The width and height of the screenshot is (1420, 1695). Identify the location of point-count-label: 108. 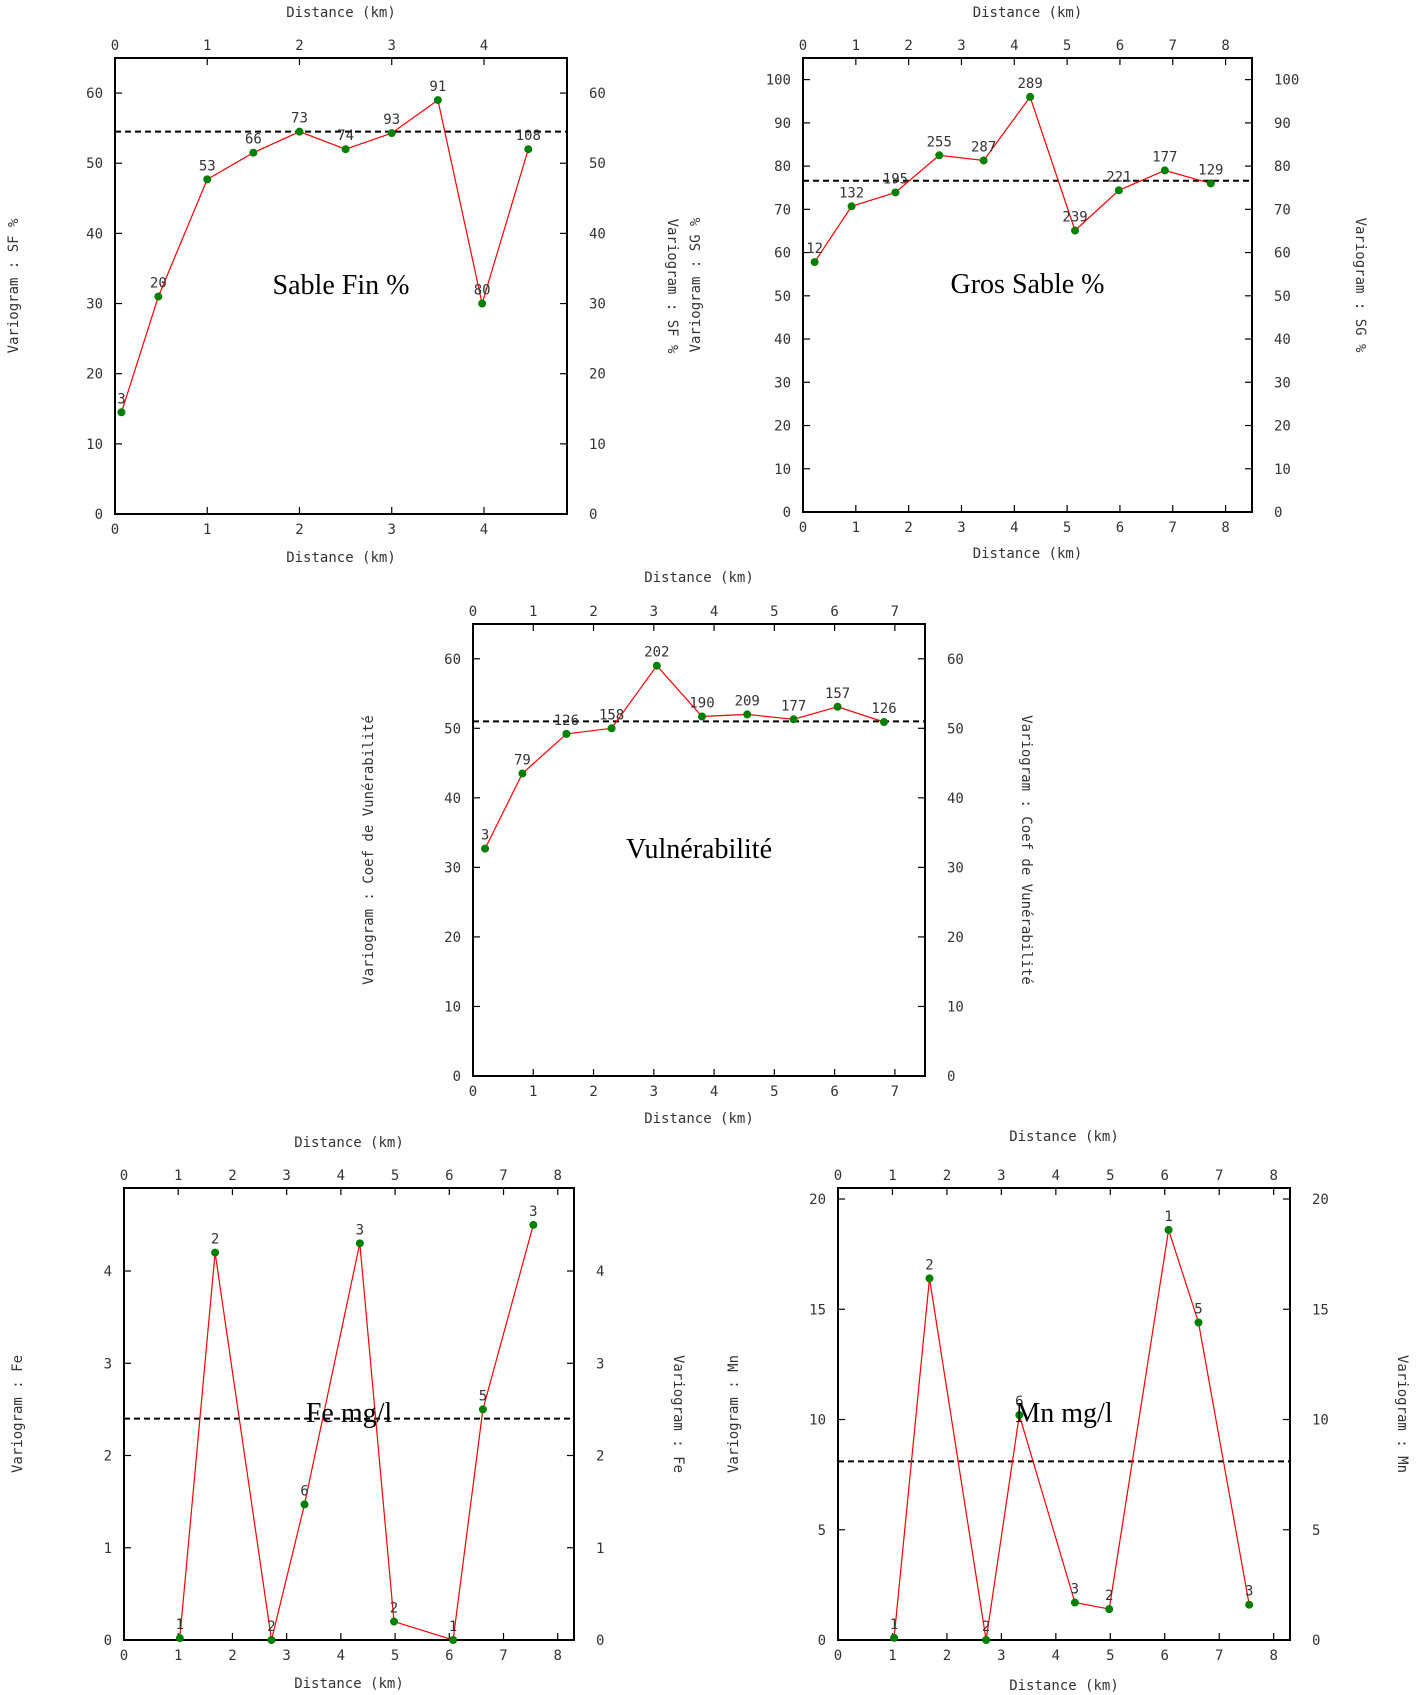
(528, 136).